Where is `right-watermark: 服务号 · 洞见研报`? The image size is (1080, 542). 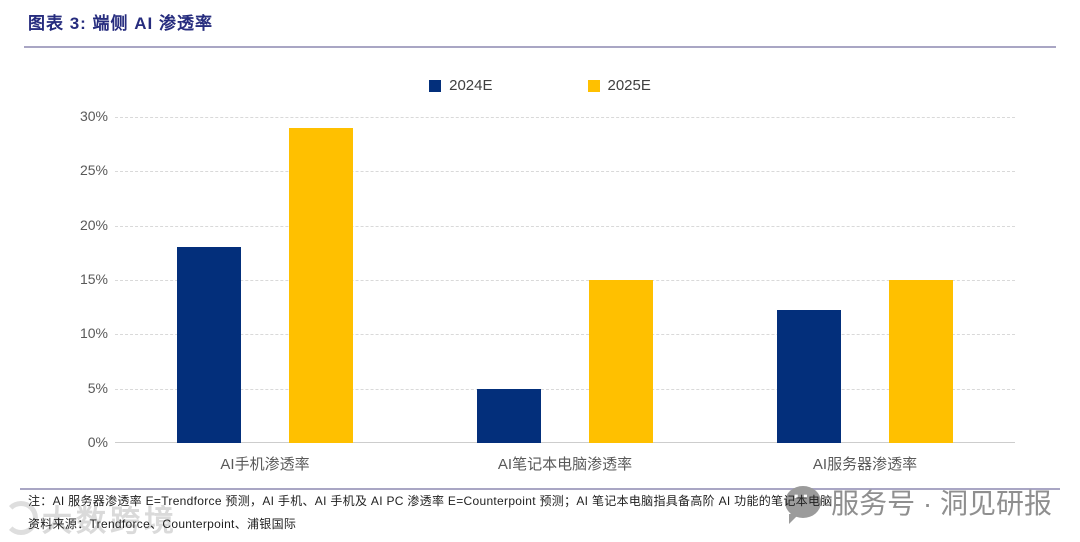
right-watermark: 服务号 · 洞见研报 is located at coordinates (918, 503).